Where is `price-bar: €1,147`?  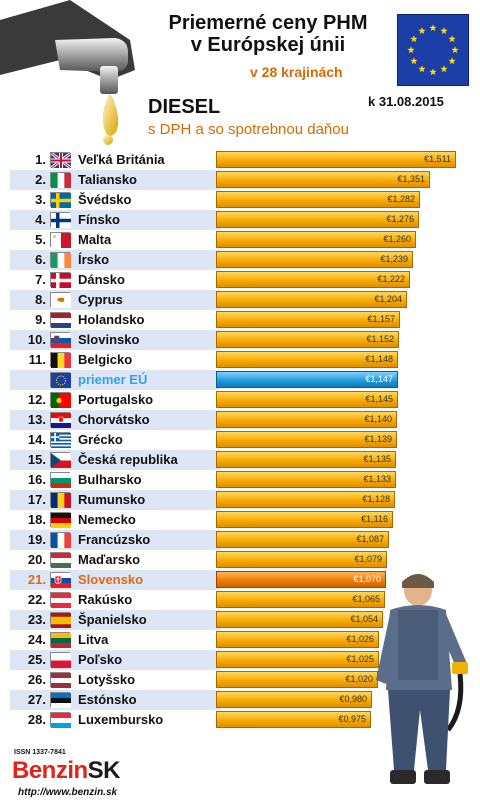
price-bar: €1,147 is located at coordinates (307, 379).